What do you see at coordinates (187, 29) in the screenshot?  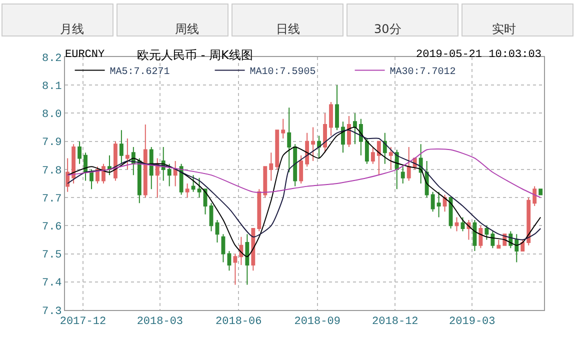 I see `text: 周线` at bounding box center [187, 29].